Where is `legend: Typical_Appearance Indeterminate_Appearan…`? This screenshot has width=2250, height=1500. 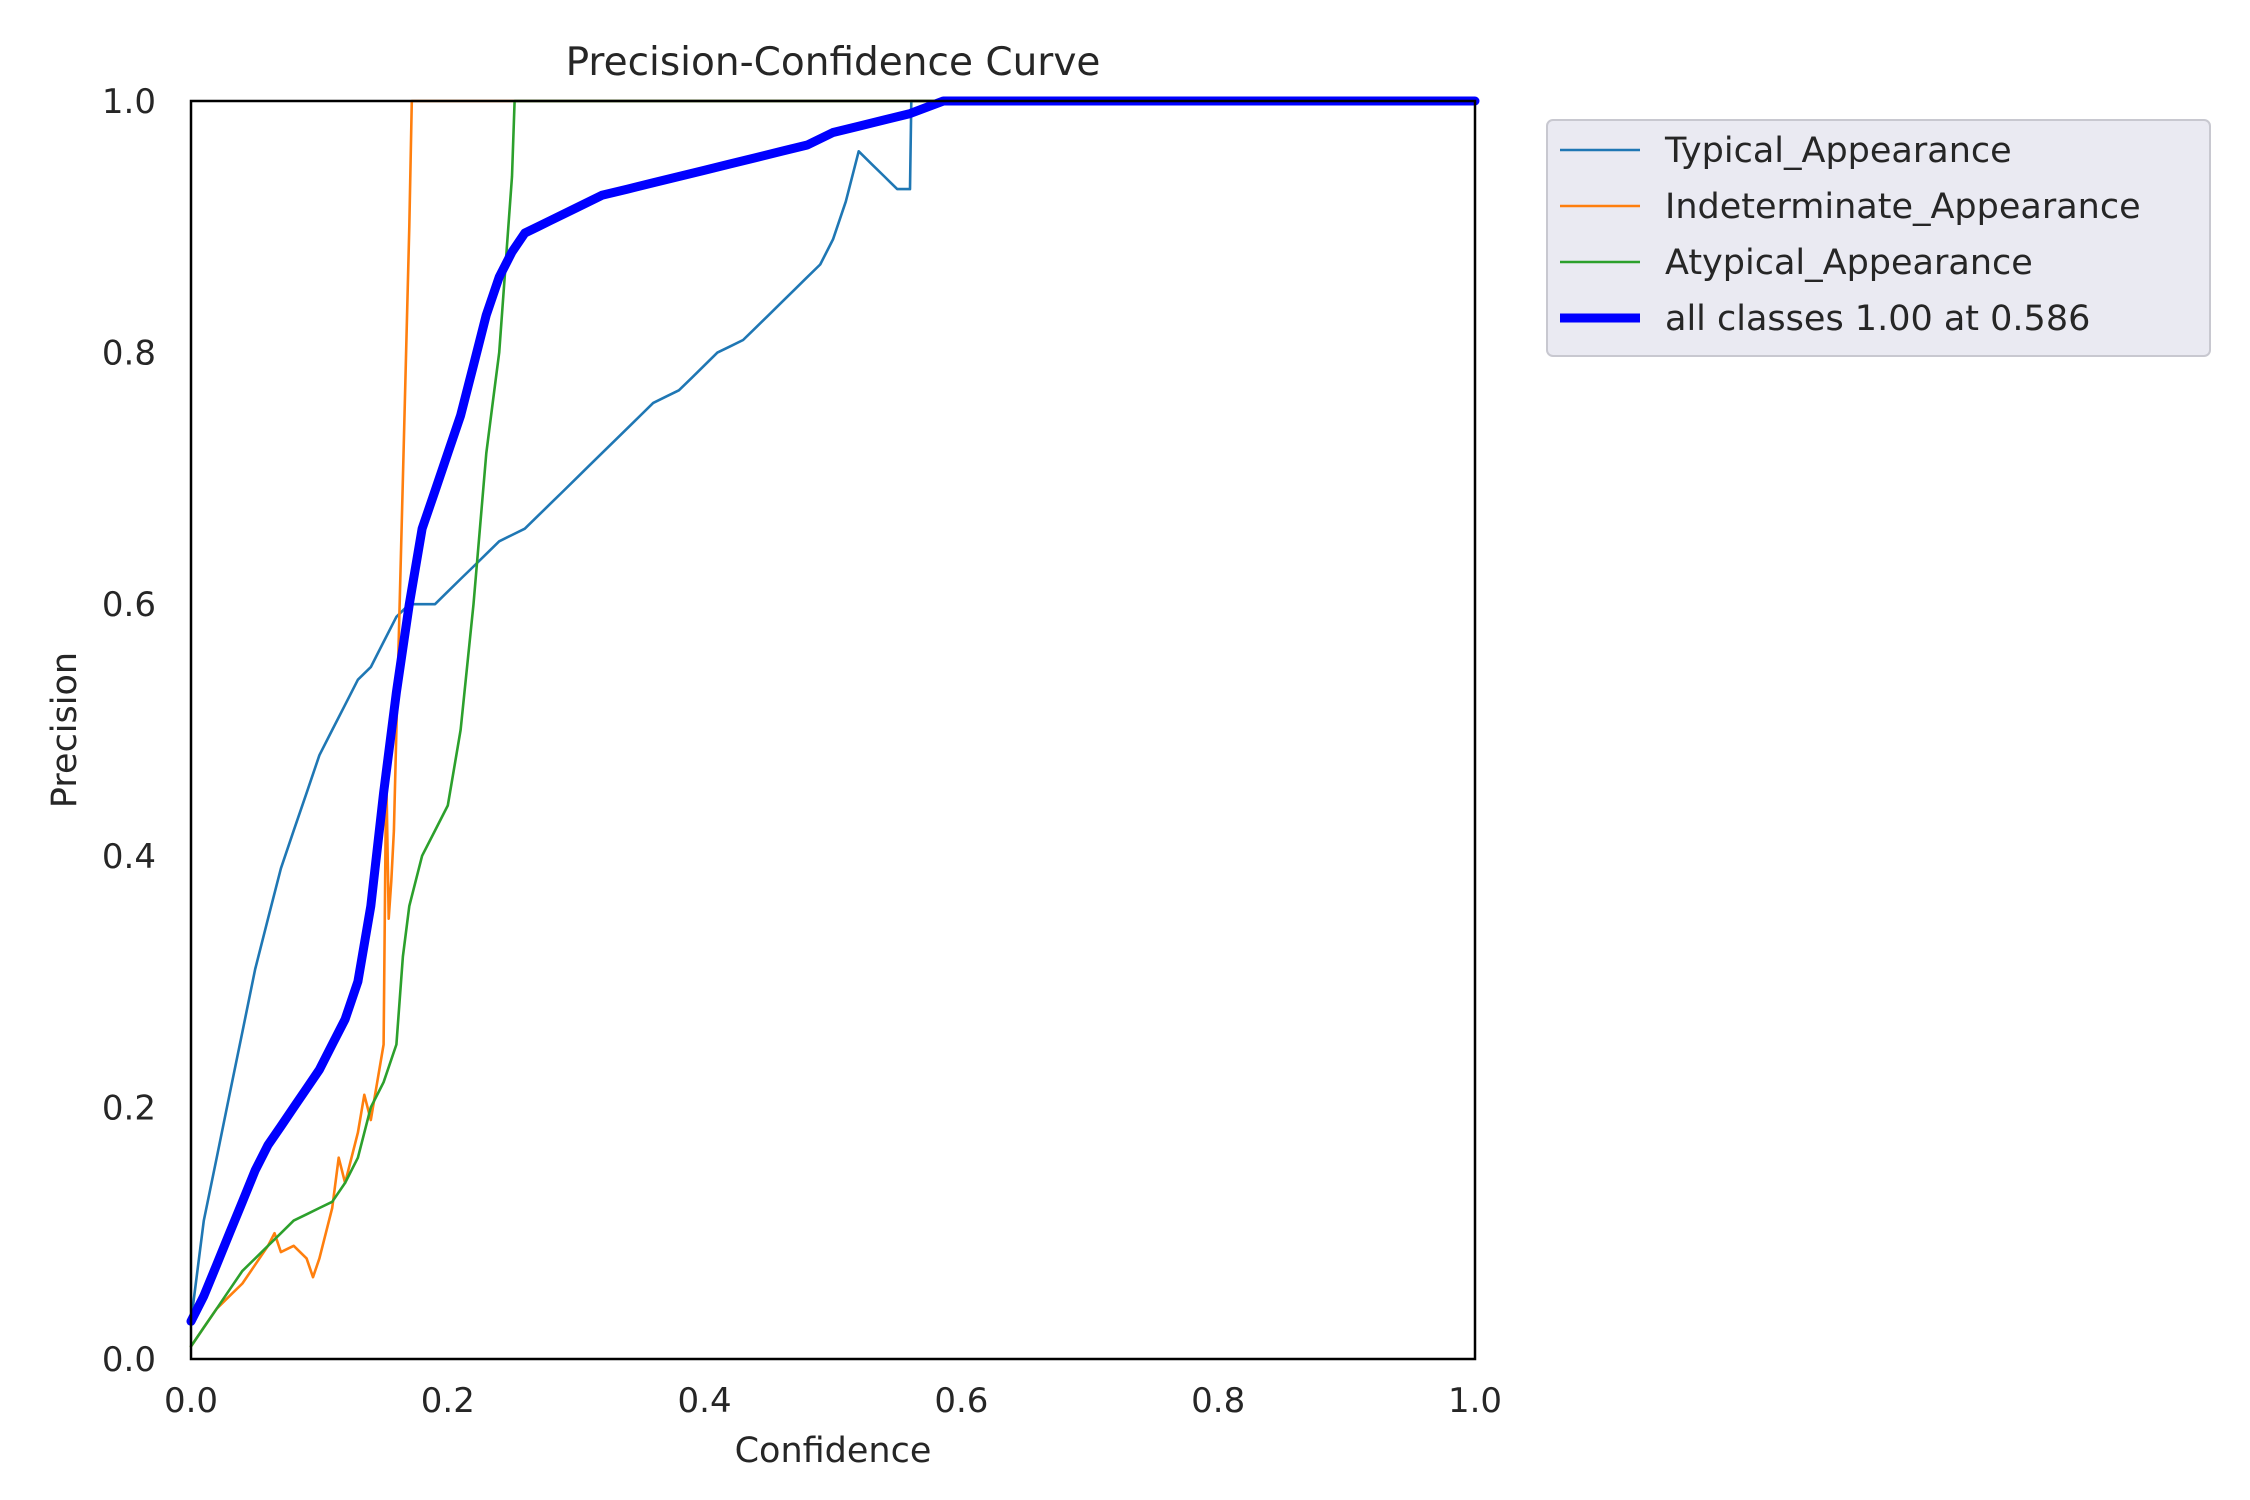
legend: Typical_Appearance Indeterminate_Appearan… is located at coordinates (1878, 238).